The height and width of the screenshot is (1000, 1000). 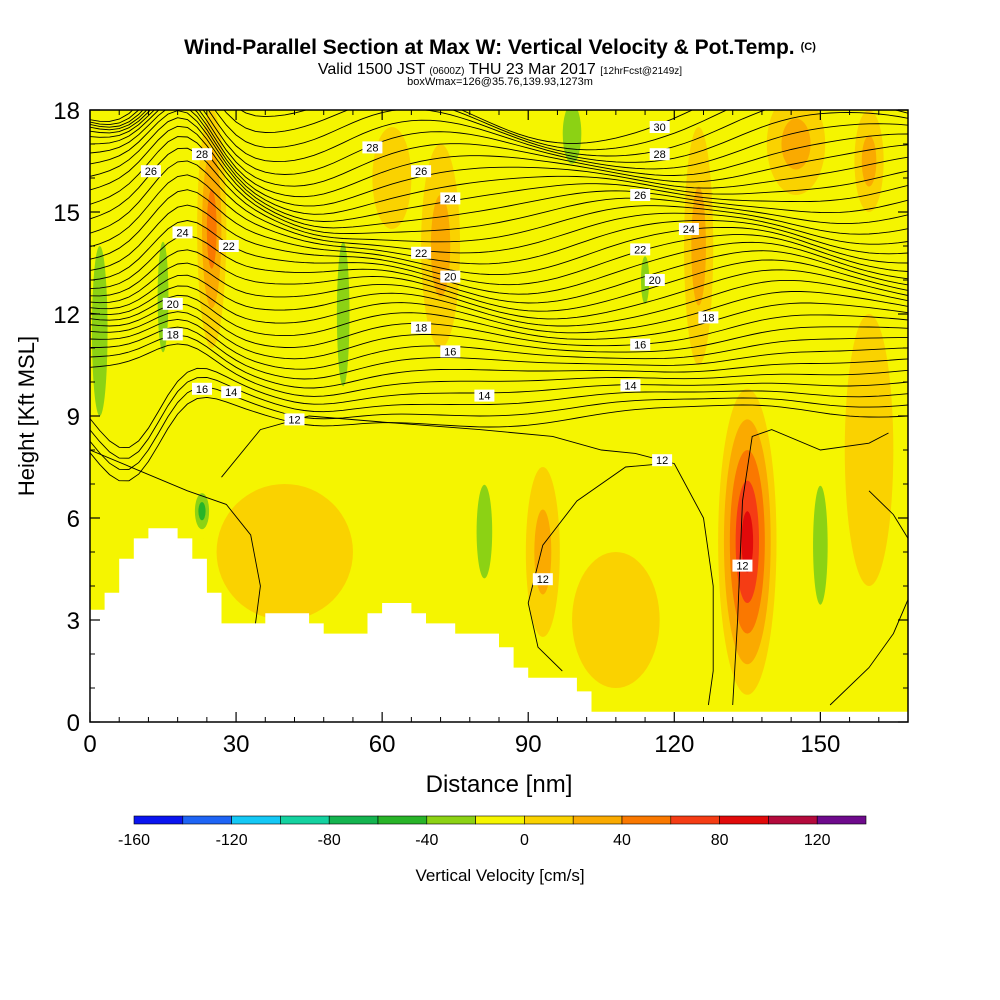 I want to click on contour-label-text: 22, so click(x=229, y=247).